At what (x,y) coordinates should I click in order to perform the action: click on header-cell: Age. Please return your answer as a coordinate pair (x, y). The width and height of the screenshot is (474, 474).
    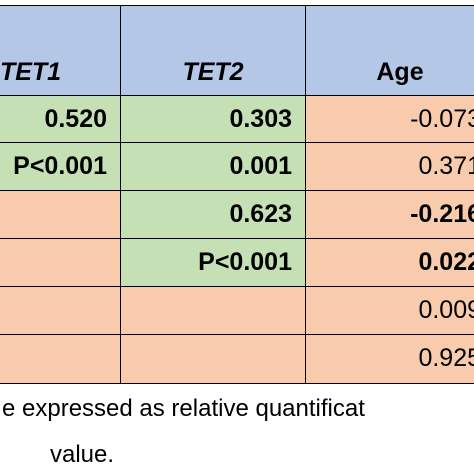
    Looking at the image, I should click on (389, 50).